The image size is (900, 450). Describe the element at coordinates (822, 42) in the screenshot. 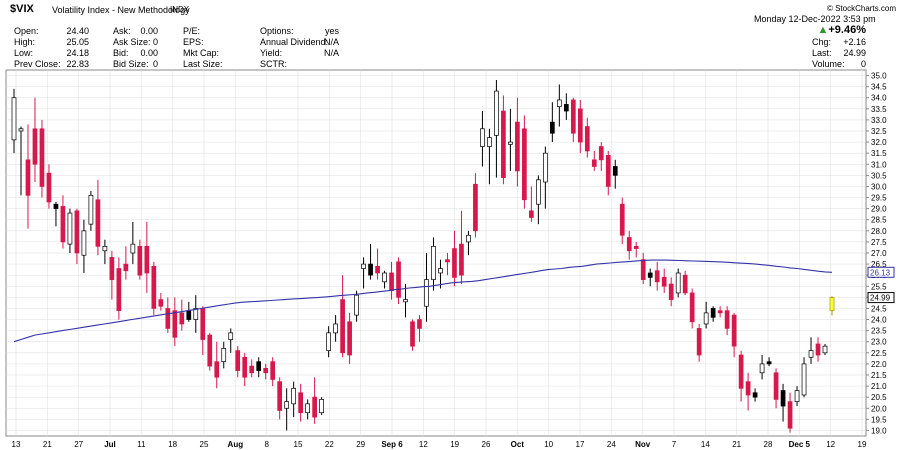

I see `quote-label: Chg:` at that location.